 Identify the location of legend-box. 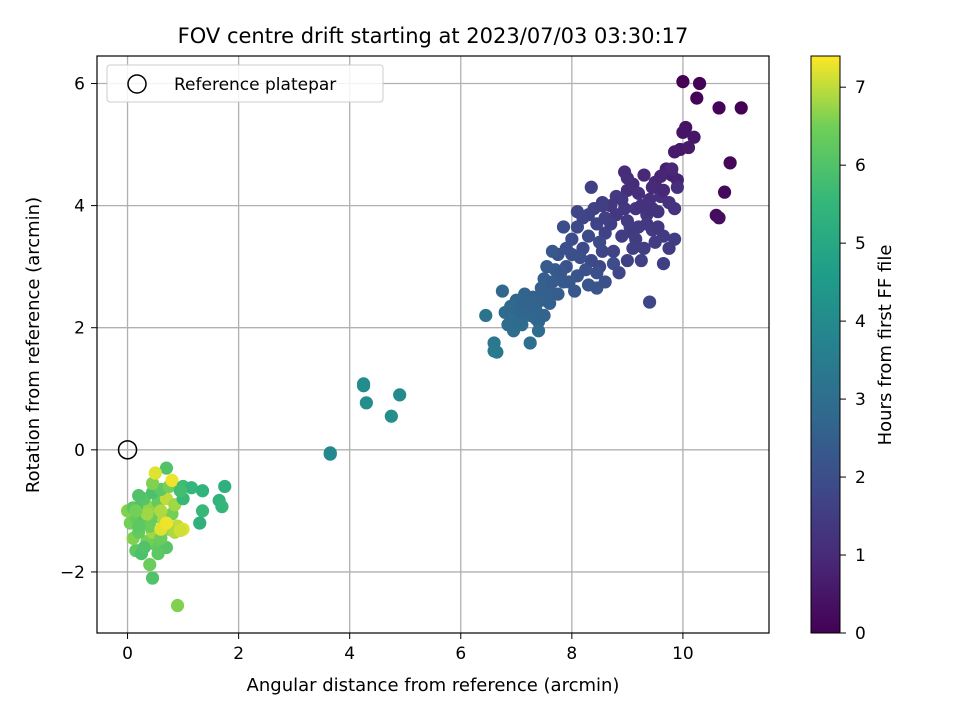
(245, 83).